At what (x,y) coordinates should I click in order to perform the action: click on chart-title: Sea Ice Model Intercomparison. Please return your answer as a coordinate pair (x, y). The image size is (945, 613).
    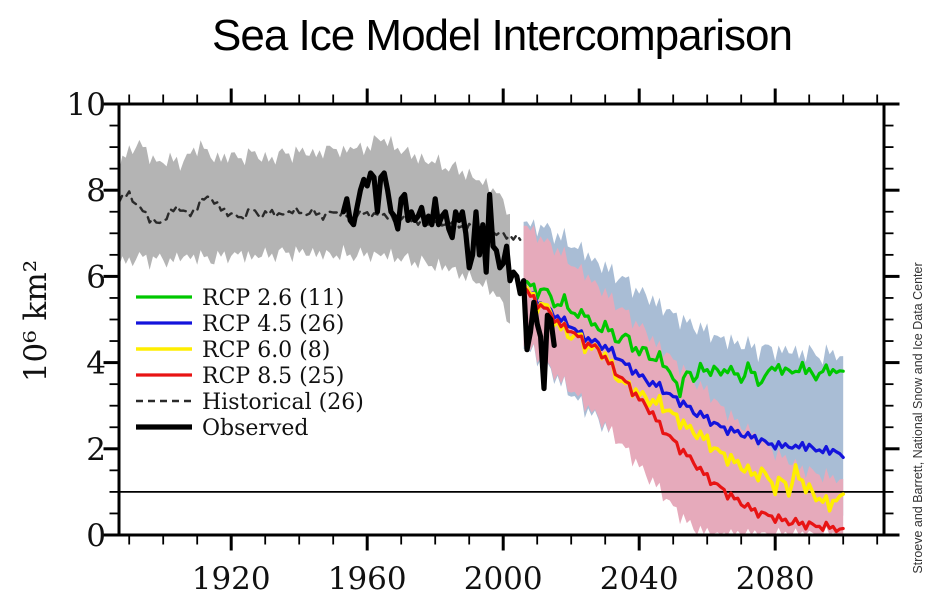
    Looking at the image, I should click on (502, 35).